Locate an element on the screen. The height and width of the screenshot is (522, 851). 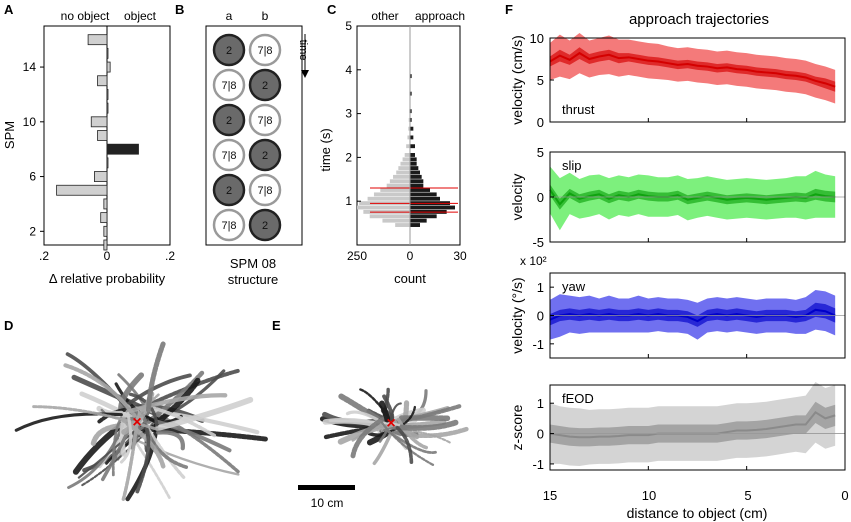
panel-b-col-a: a is located at coordinates (229, 16).